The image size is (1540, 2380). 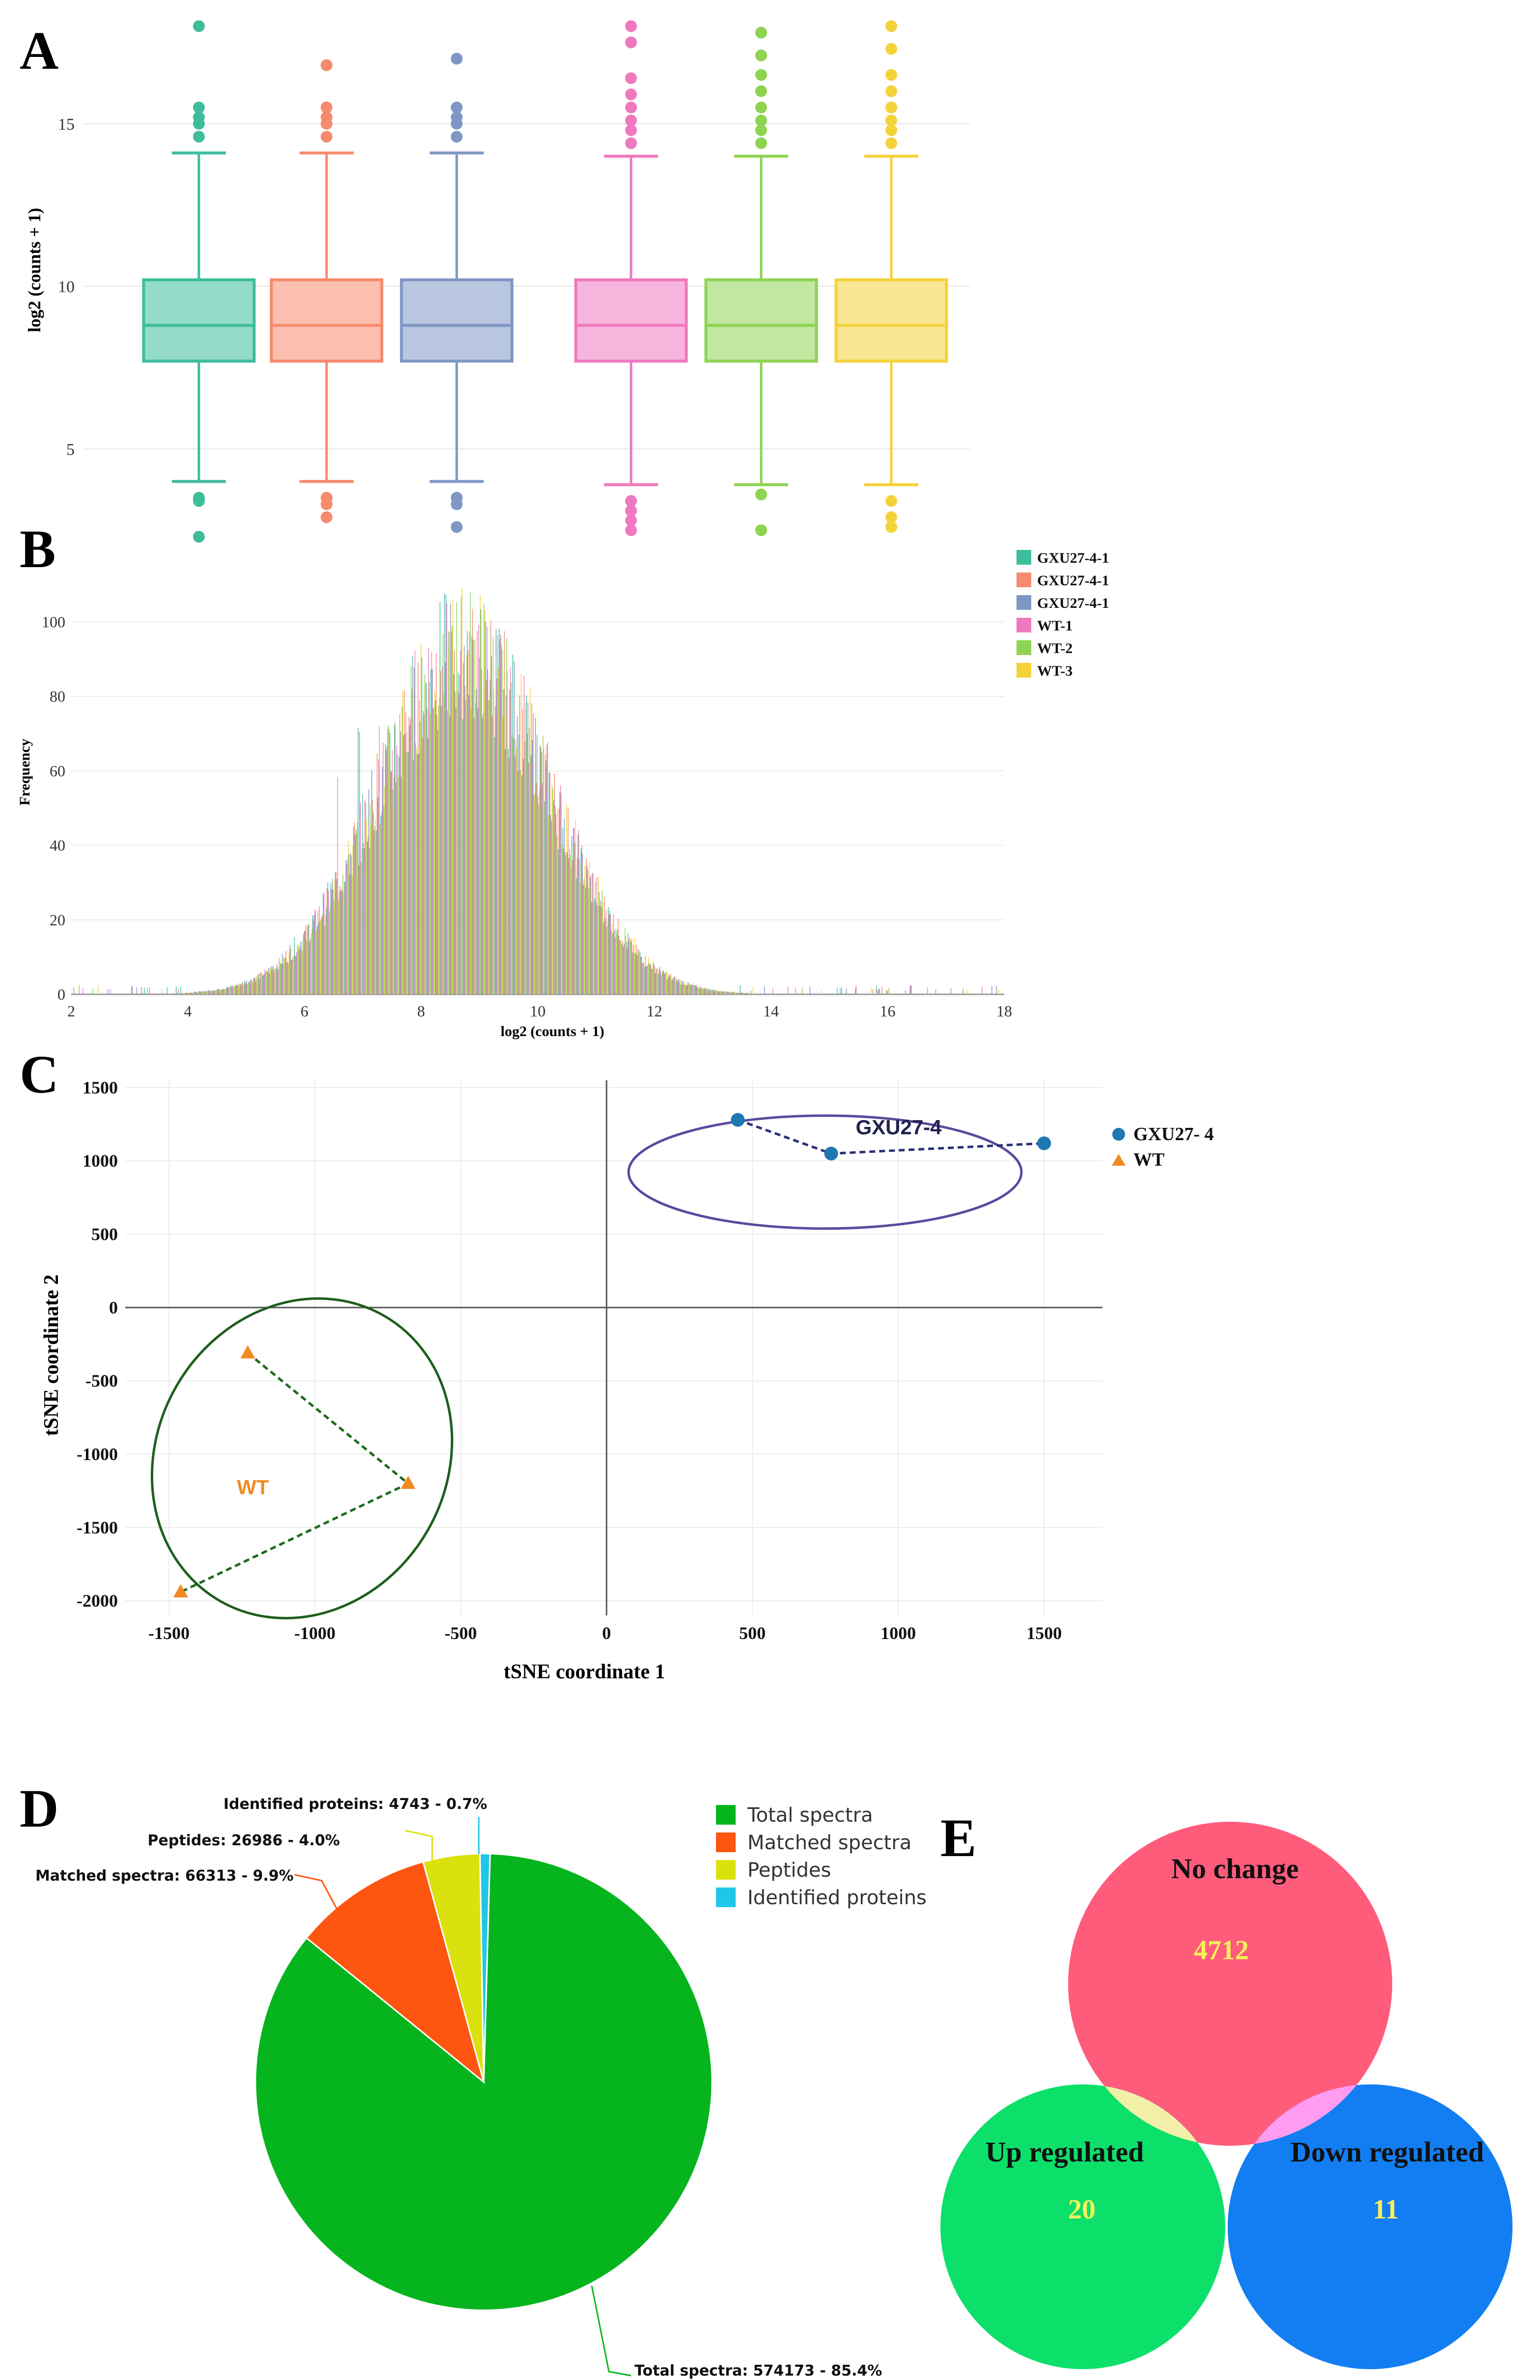 I want to click on pie-legend-swatch, so click(x=726, y=1870).